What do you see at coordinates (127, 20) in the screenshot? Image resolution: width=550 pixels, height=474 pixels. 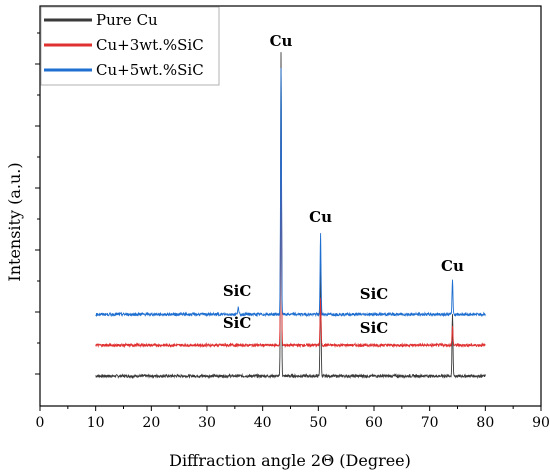 I see `legend-label: Pure Cu` at bounding box center [127, 20].